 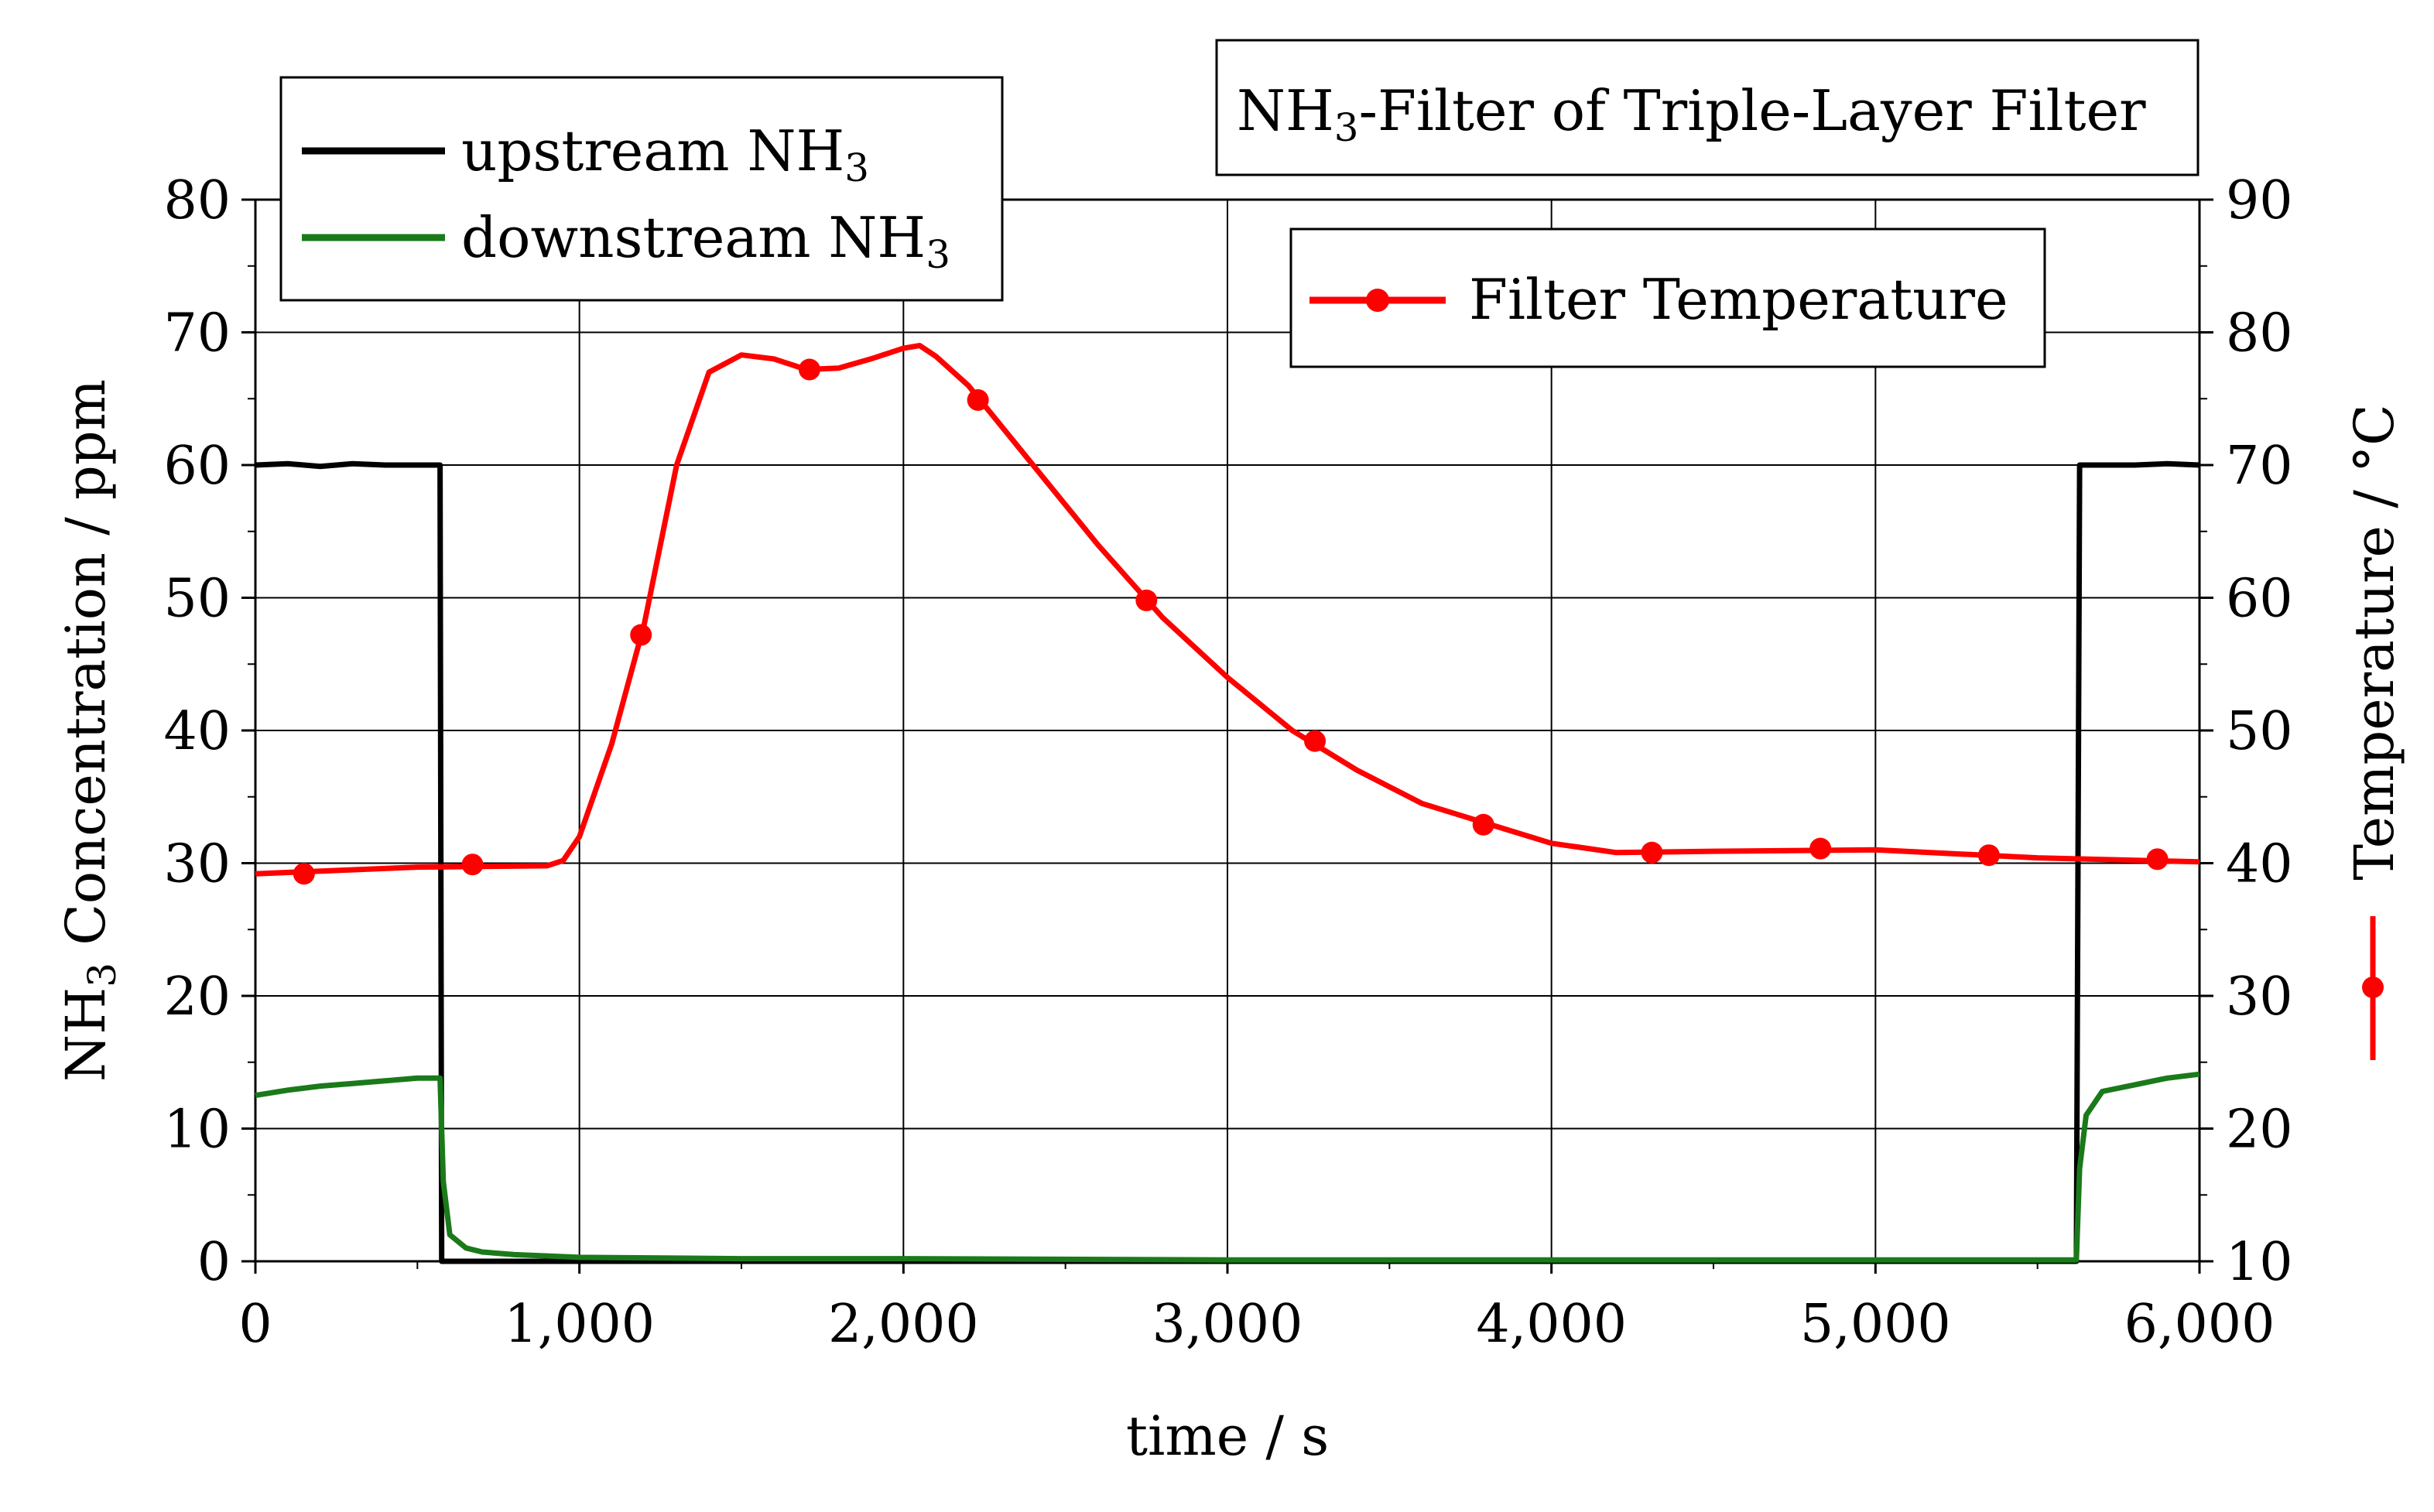 What do you see at coordinates (1691, 114) in the screenshot?
I see `chart-title-text: NH3-Filter of Triple-Layer Filter` at bounding box center [1691, 114].